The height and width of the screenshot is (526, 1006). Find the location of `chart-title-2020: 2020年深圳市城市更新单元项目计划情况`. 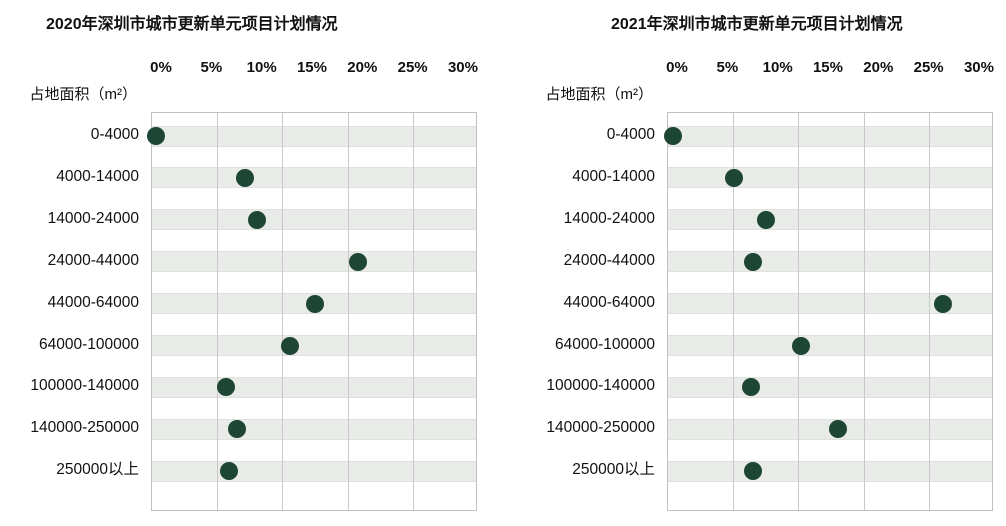

chart-title-2020: 2020年深圳市城市更新单元项目计划情况 is located at coordinates (192, 24).